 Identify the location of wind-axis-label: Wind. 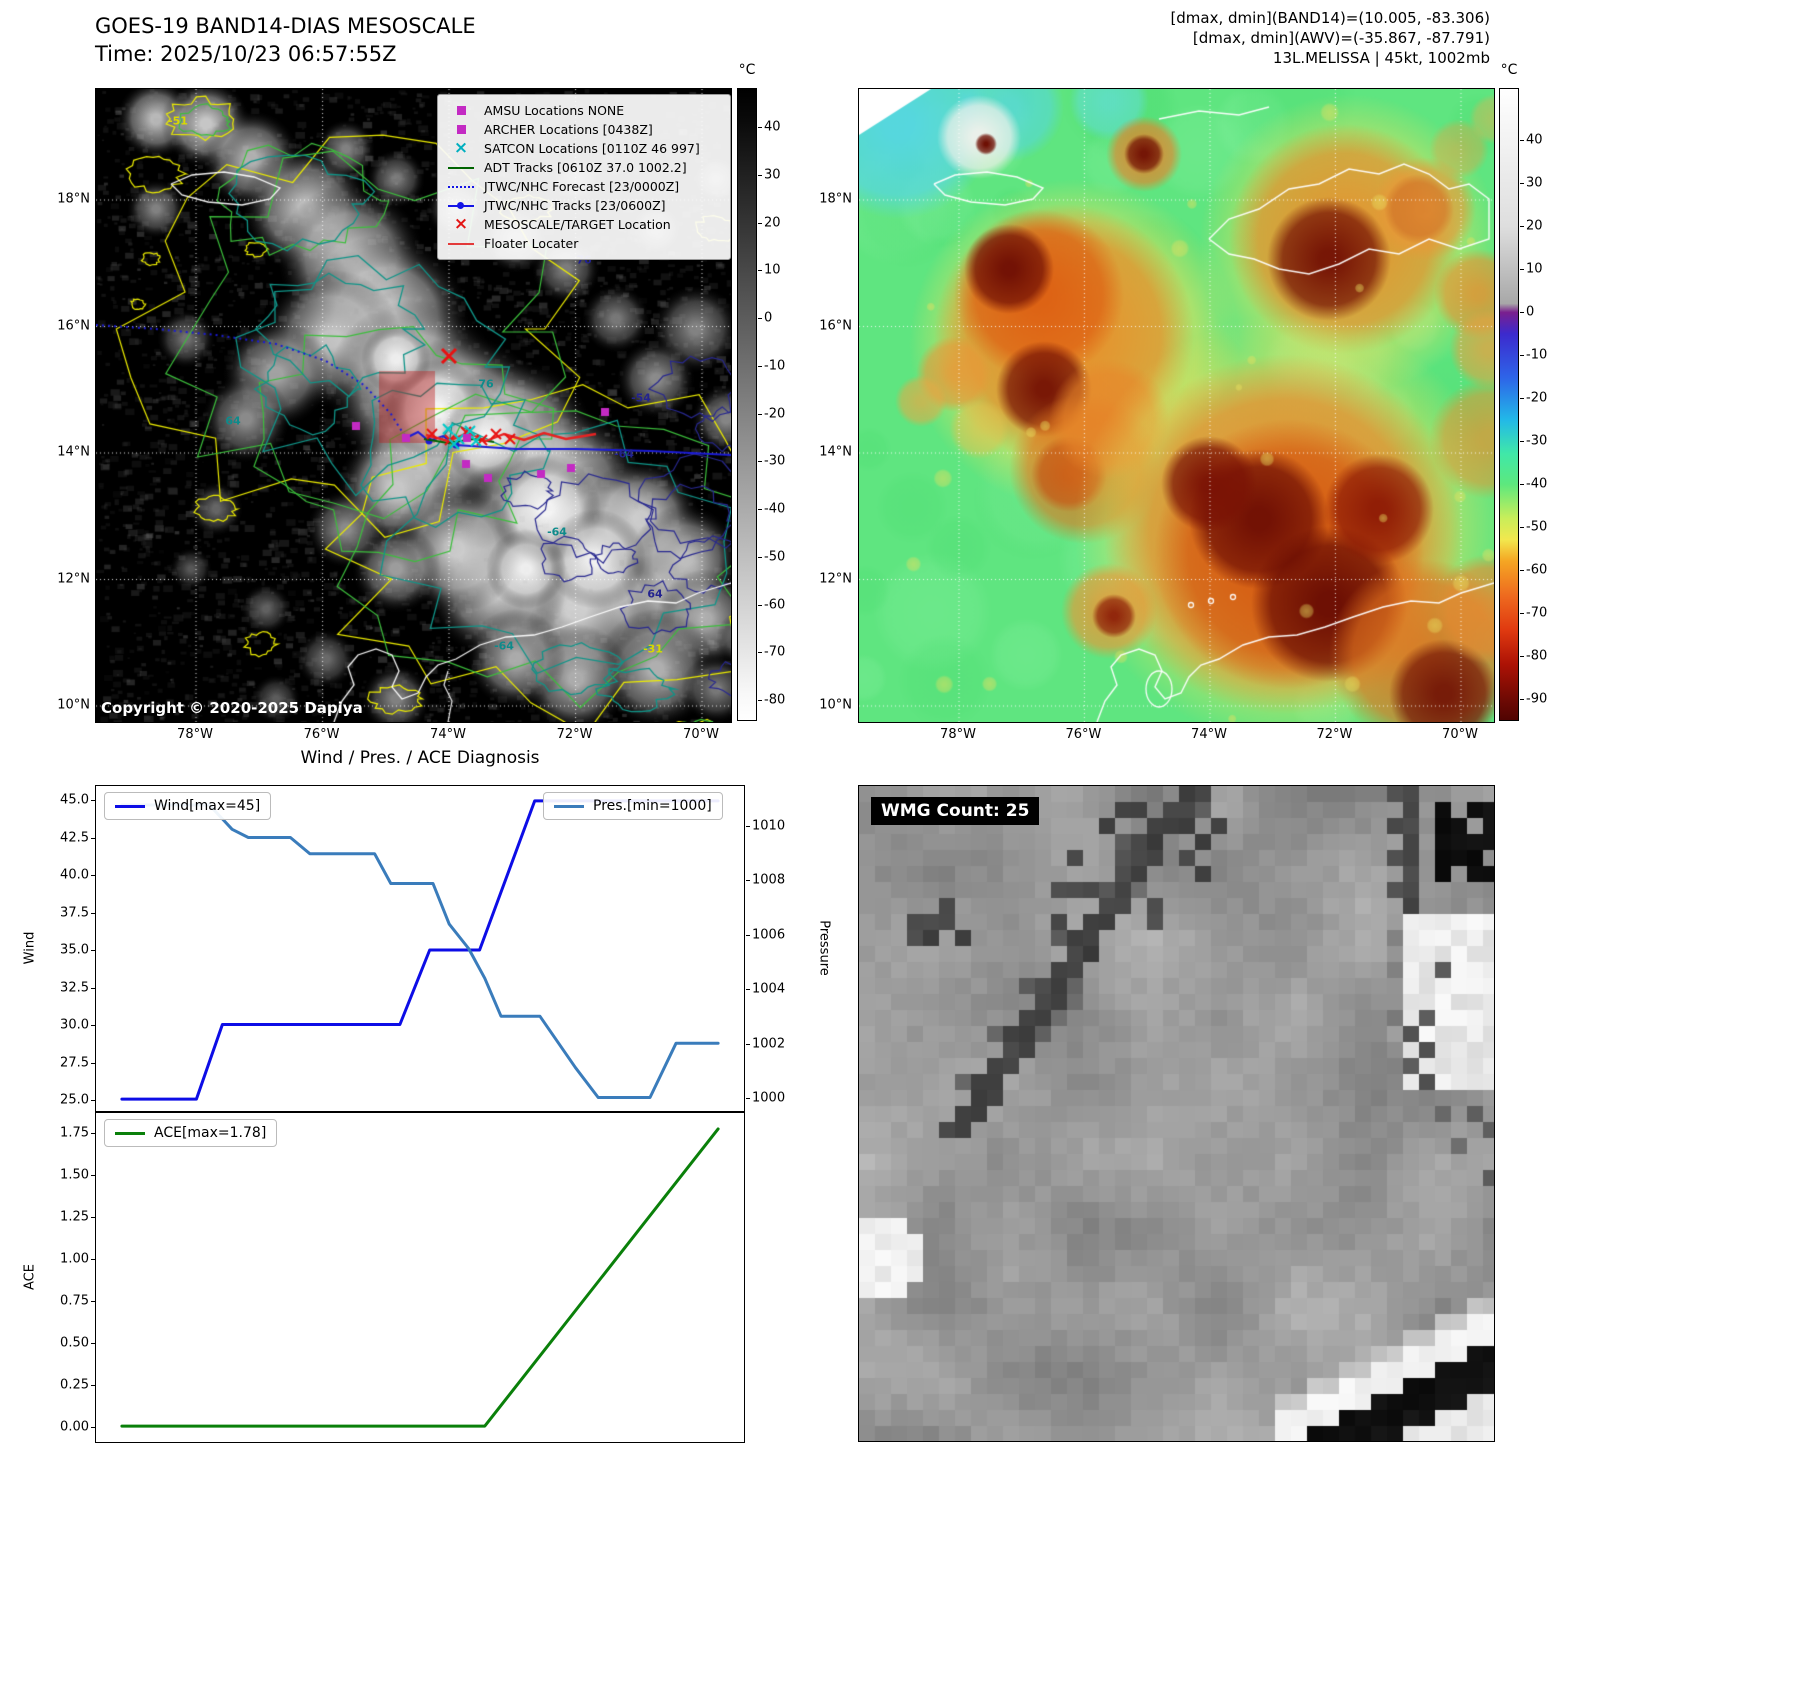
(30, 948).